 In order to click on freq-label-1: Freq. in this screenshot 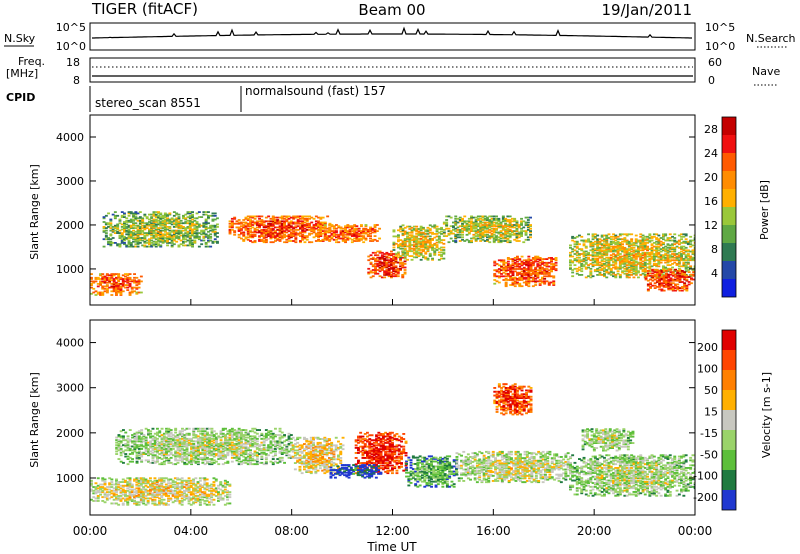, I will do `click(31, 61)`.